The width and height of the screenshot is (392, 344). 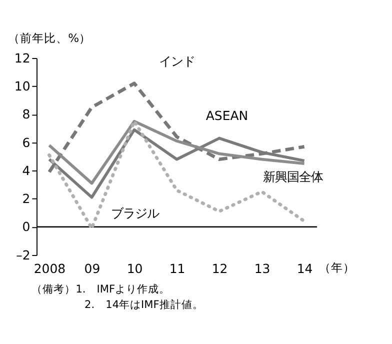 I want to click on y-tick-label: 12, so click(x=22, y=58).